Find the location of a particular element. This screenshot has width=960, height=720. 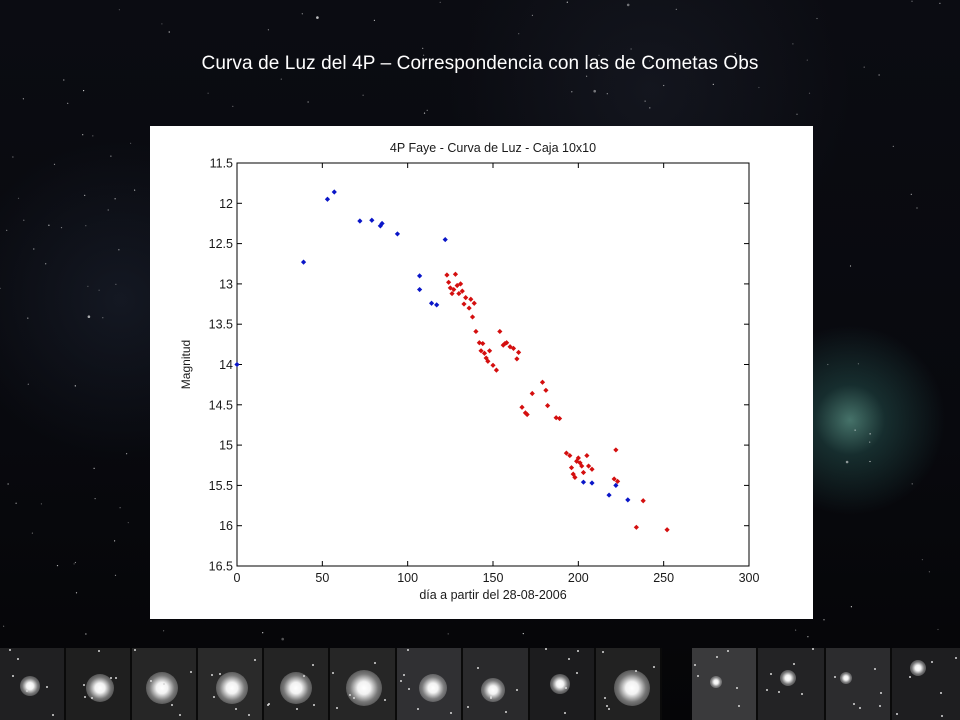

x-axis-label: día a partir del 28-08-2006 is located at coordinates (492, 595).